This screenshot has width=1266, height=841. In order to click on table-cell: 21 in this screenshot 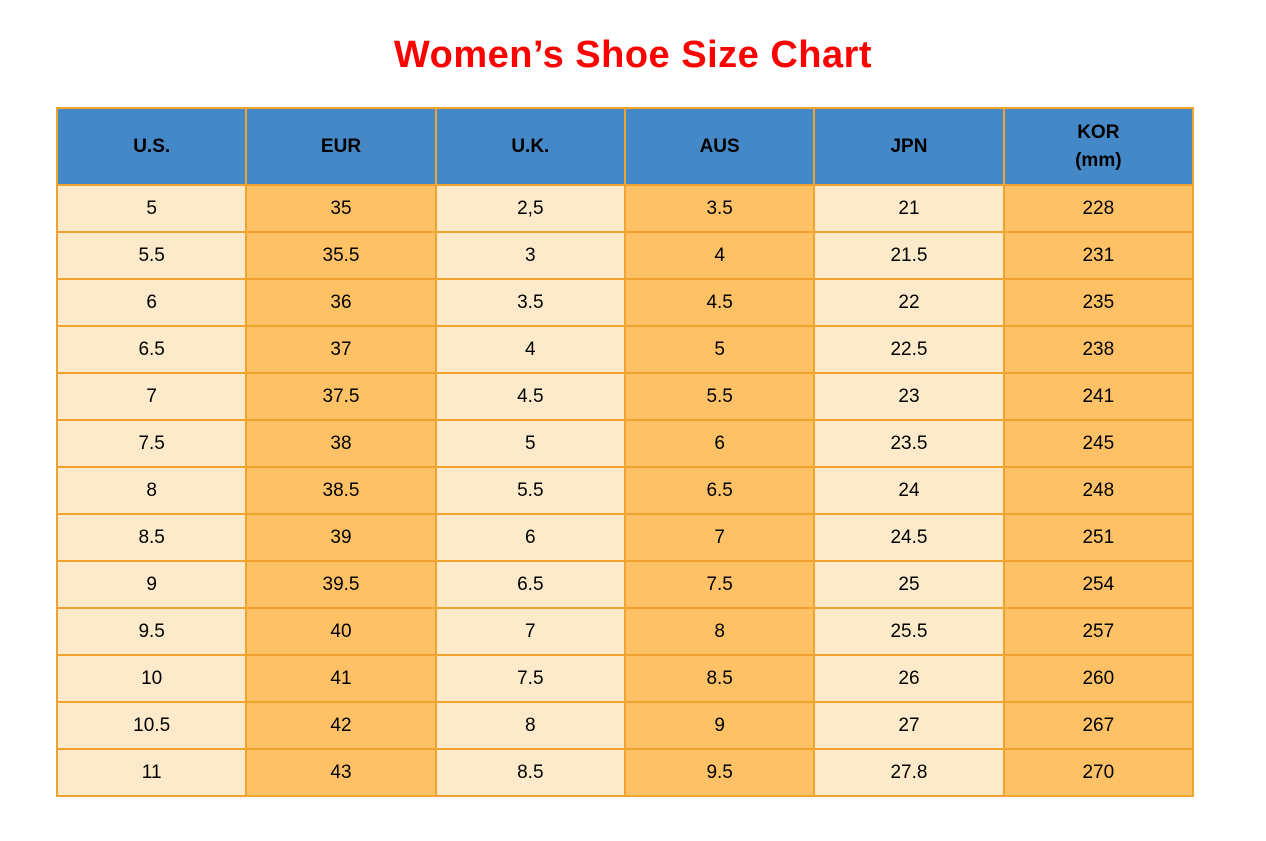, I will do `click(909, 208)`.